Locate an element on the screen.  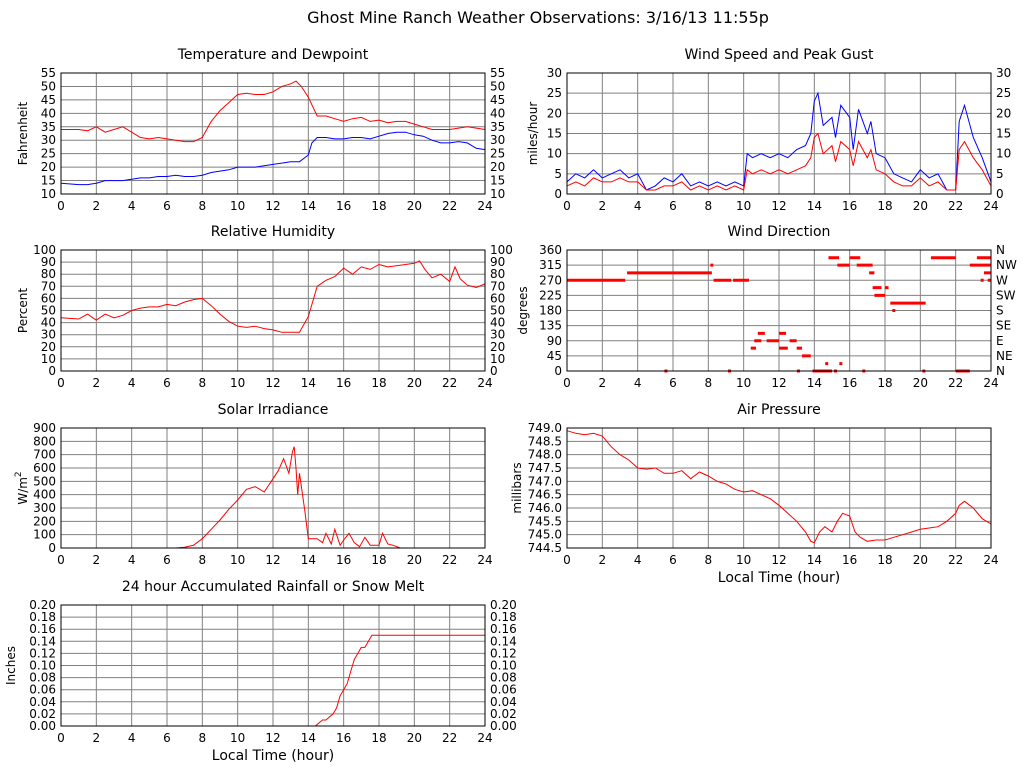
chart-title: Wind Direction is located at coordinates (779, 232).